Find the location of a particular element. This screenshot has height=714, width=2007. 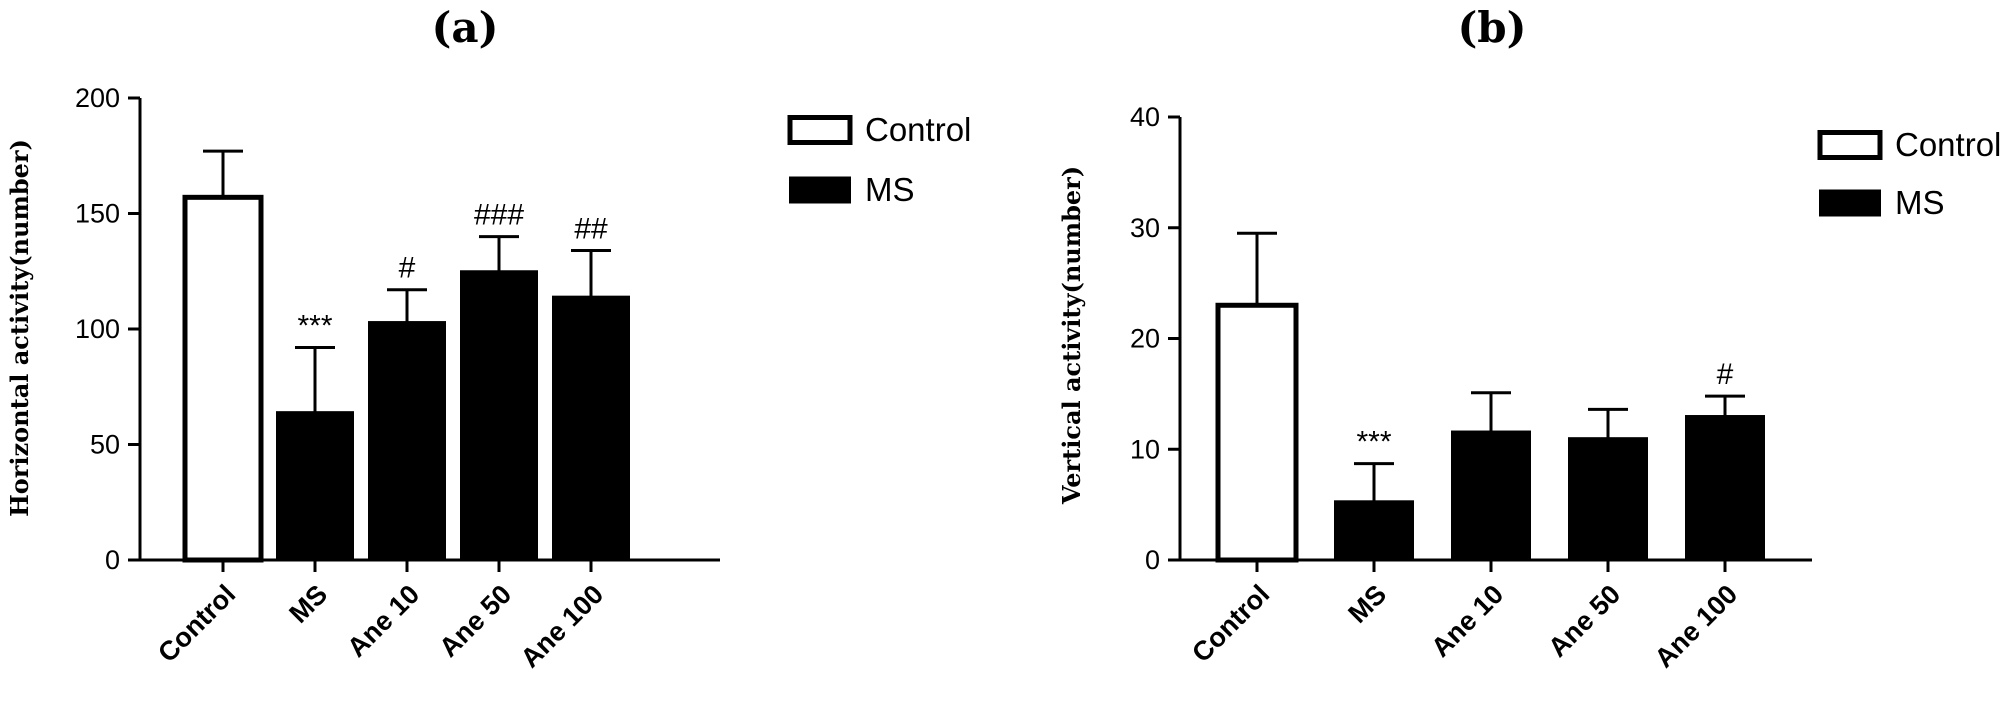

panel-label: (a) is located at coordinates (465, 27).